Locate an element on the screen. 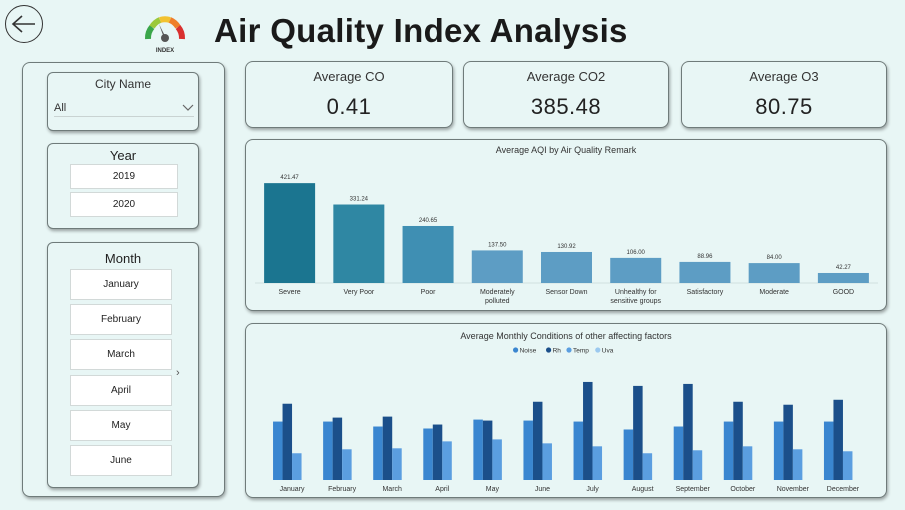 Image resolution: width=905 pixels, height=510 pixels. bar-noise-january is located at coordinates (278, 450).